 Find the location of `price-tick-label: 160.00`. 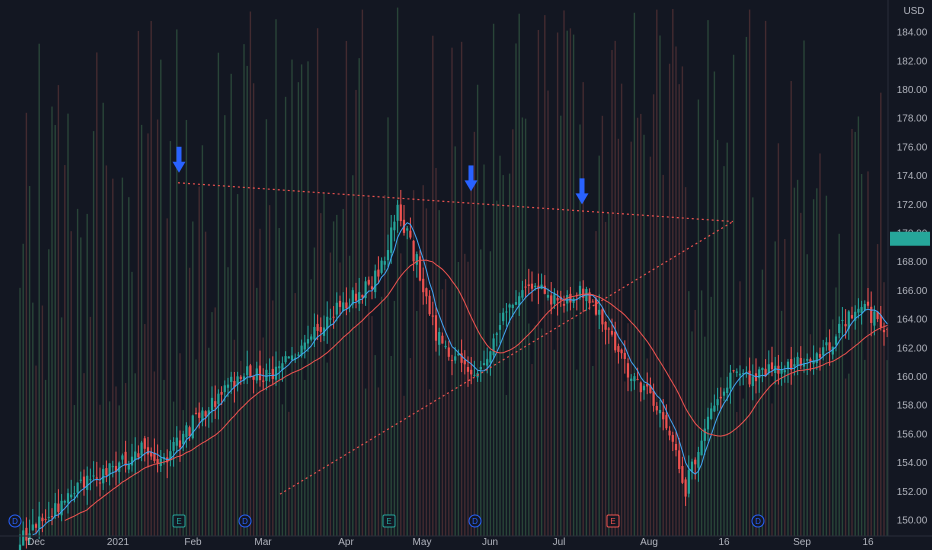

price-tick-label: 160.00 is located at coordinates (912, 377).